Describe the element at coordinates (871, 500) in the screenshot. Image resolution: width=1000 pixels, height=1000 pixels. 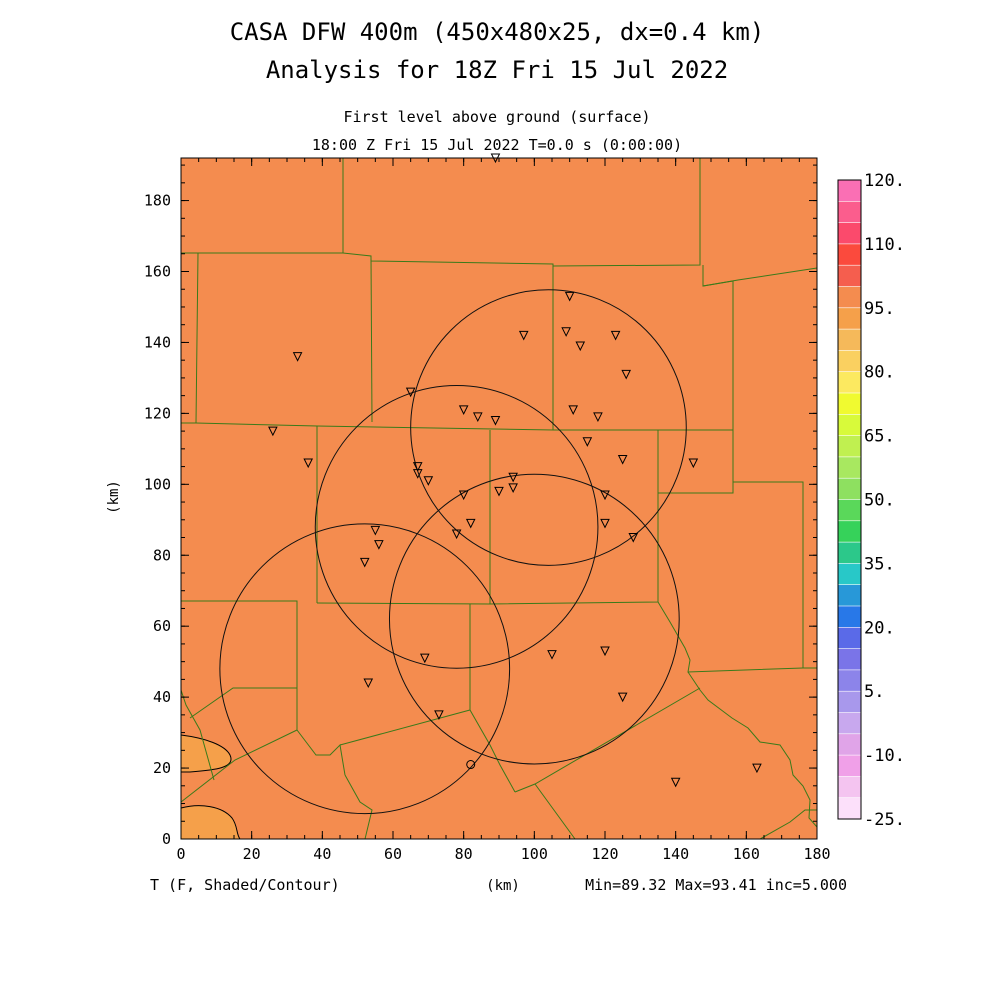
I see `colorbar: 120. 110. 95. 80. 65. 50. 35. 20. 5. -10. -25.` at that location.